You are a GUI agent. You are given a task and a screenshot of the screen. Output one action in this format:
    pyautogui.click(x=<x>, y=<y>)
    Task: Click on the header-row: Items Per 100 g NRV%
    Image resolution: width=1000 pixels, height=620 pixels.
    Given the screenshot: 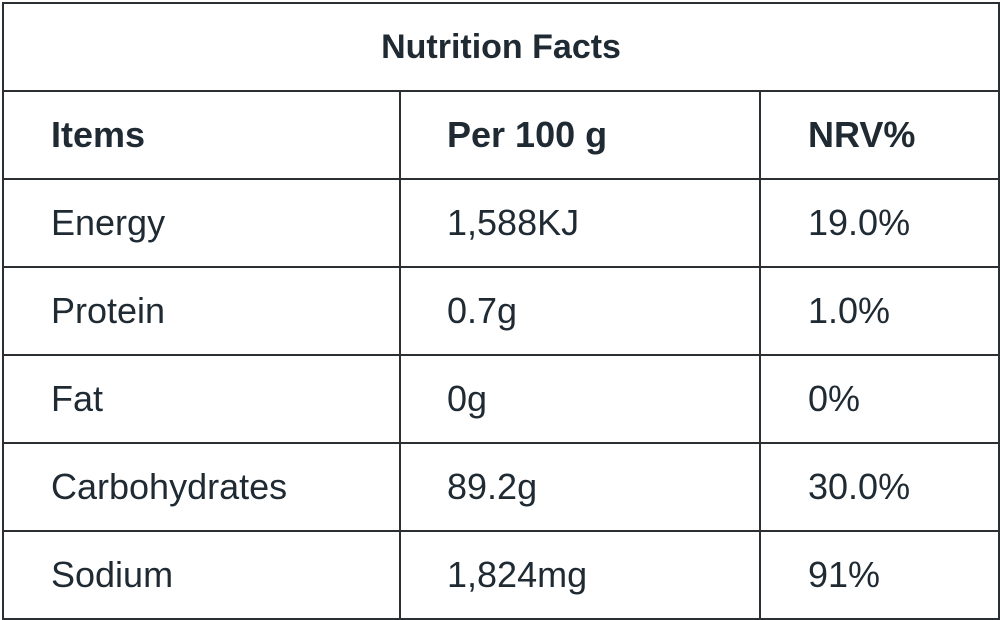 What is the action you would take?
    pyautogui.click(x=501, y=135)
    